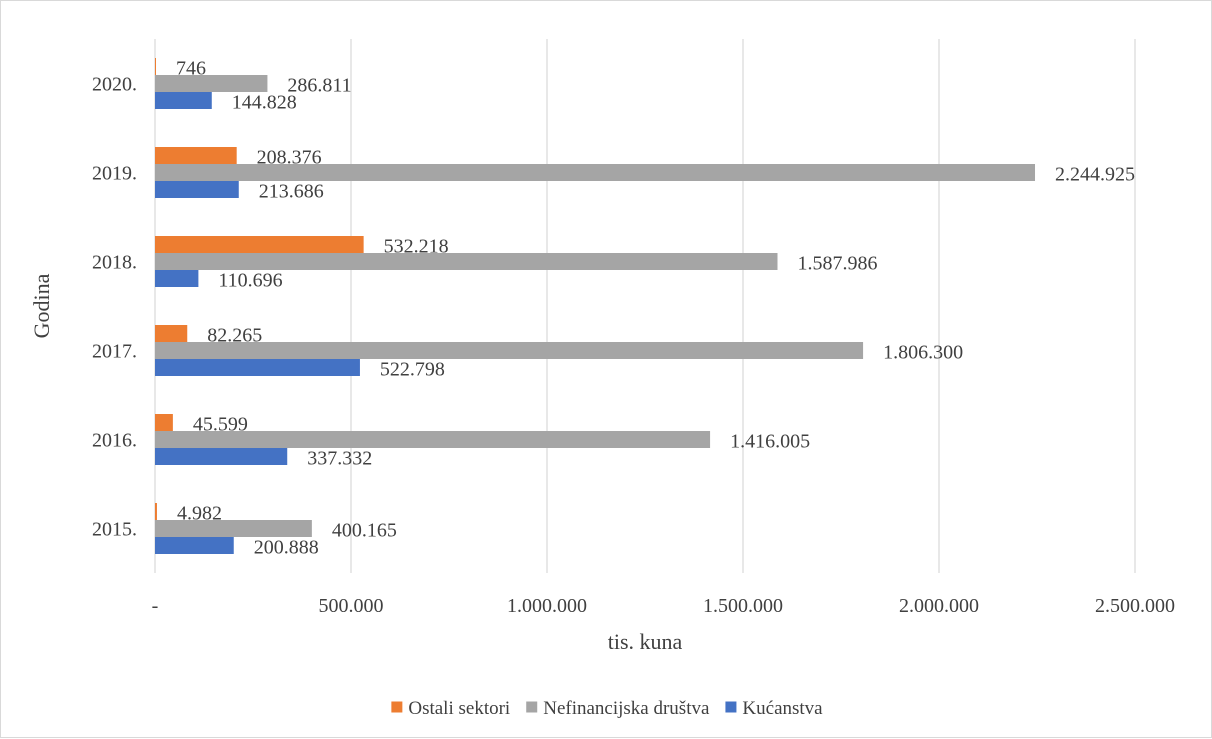  I want to click on data-label: 400.165, so click(364, 531).